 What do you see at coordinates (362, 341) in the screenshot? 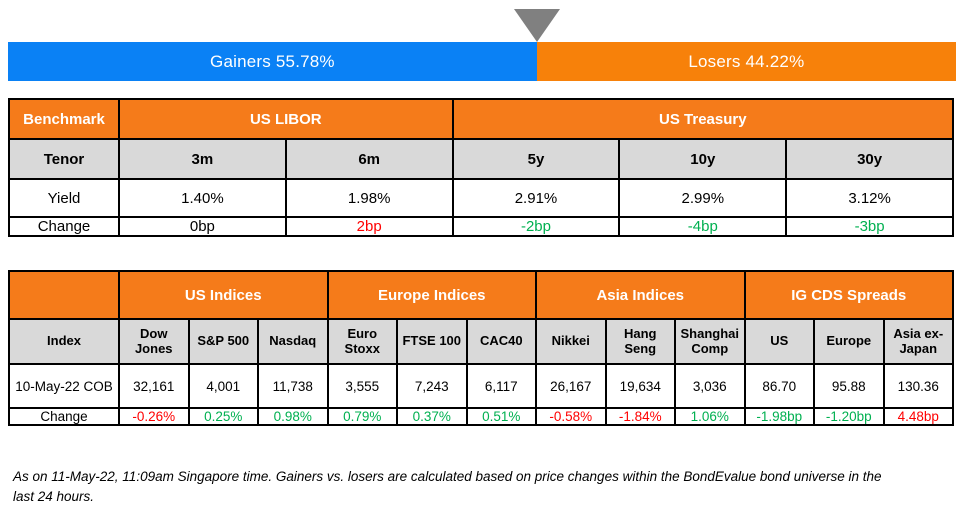
I see `indices-column-header-euro-stoxx: Euro Stoxx` at bounding box center [362, 341].